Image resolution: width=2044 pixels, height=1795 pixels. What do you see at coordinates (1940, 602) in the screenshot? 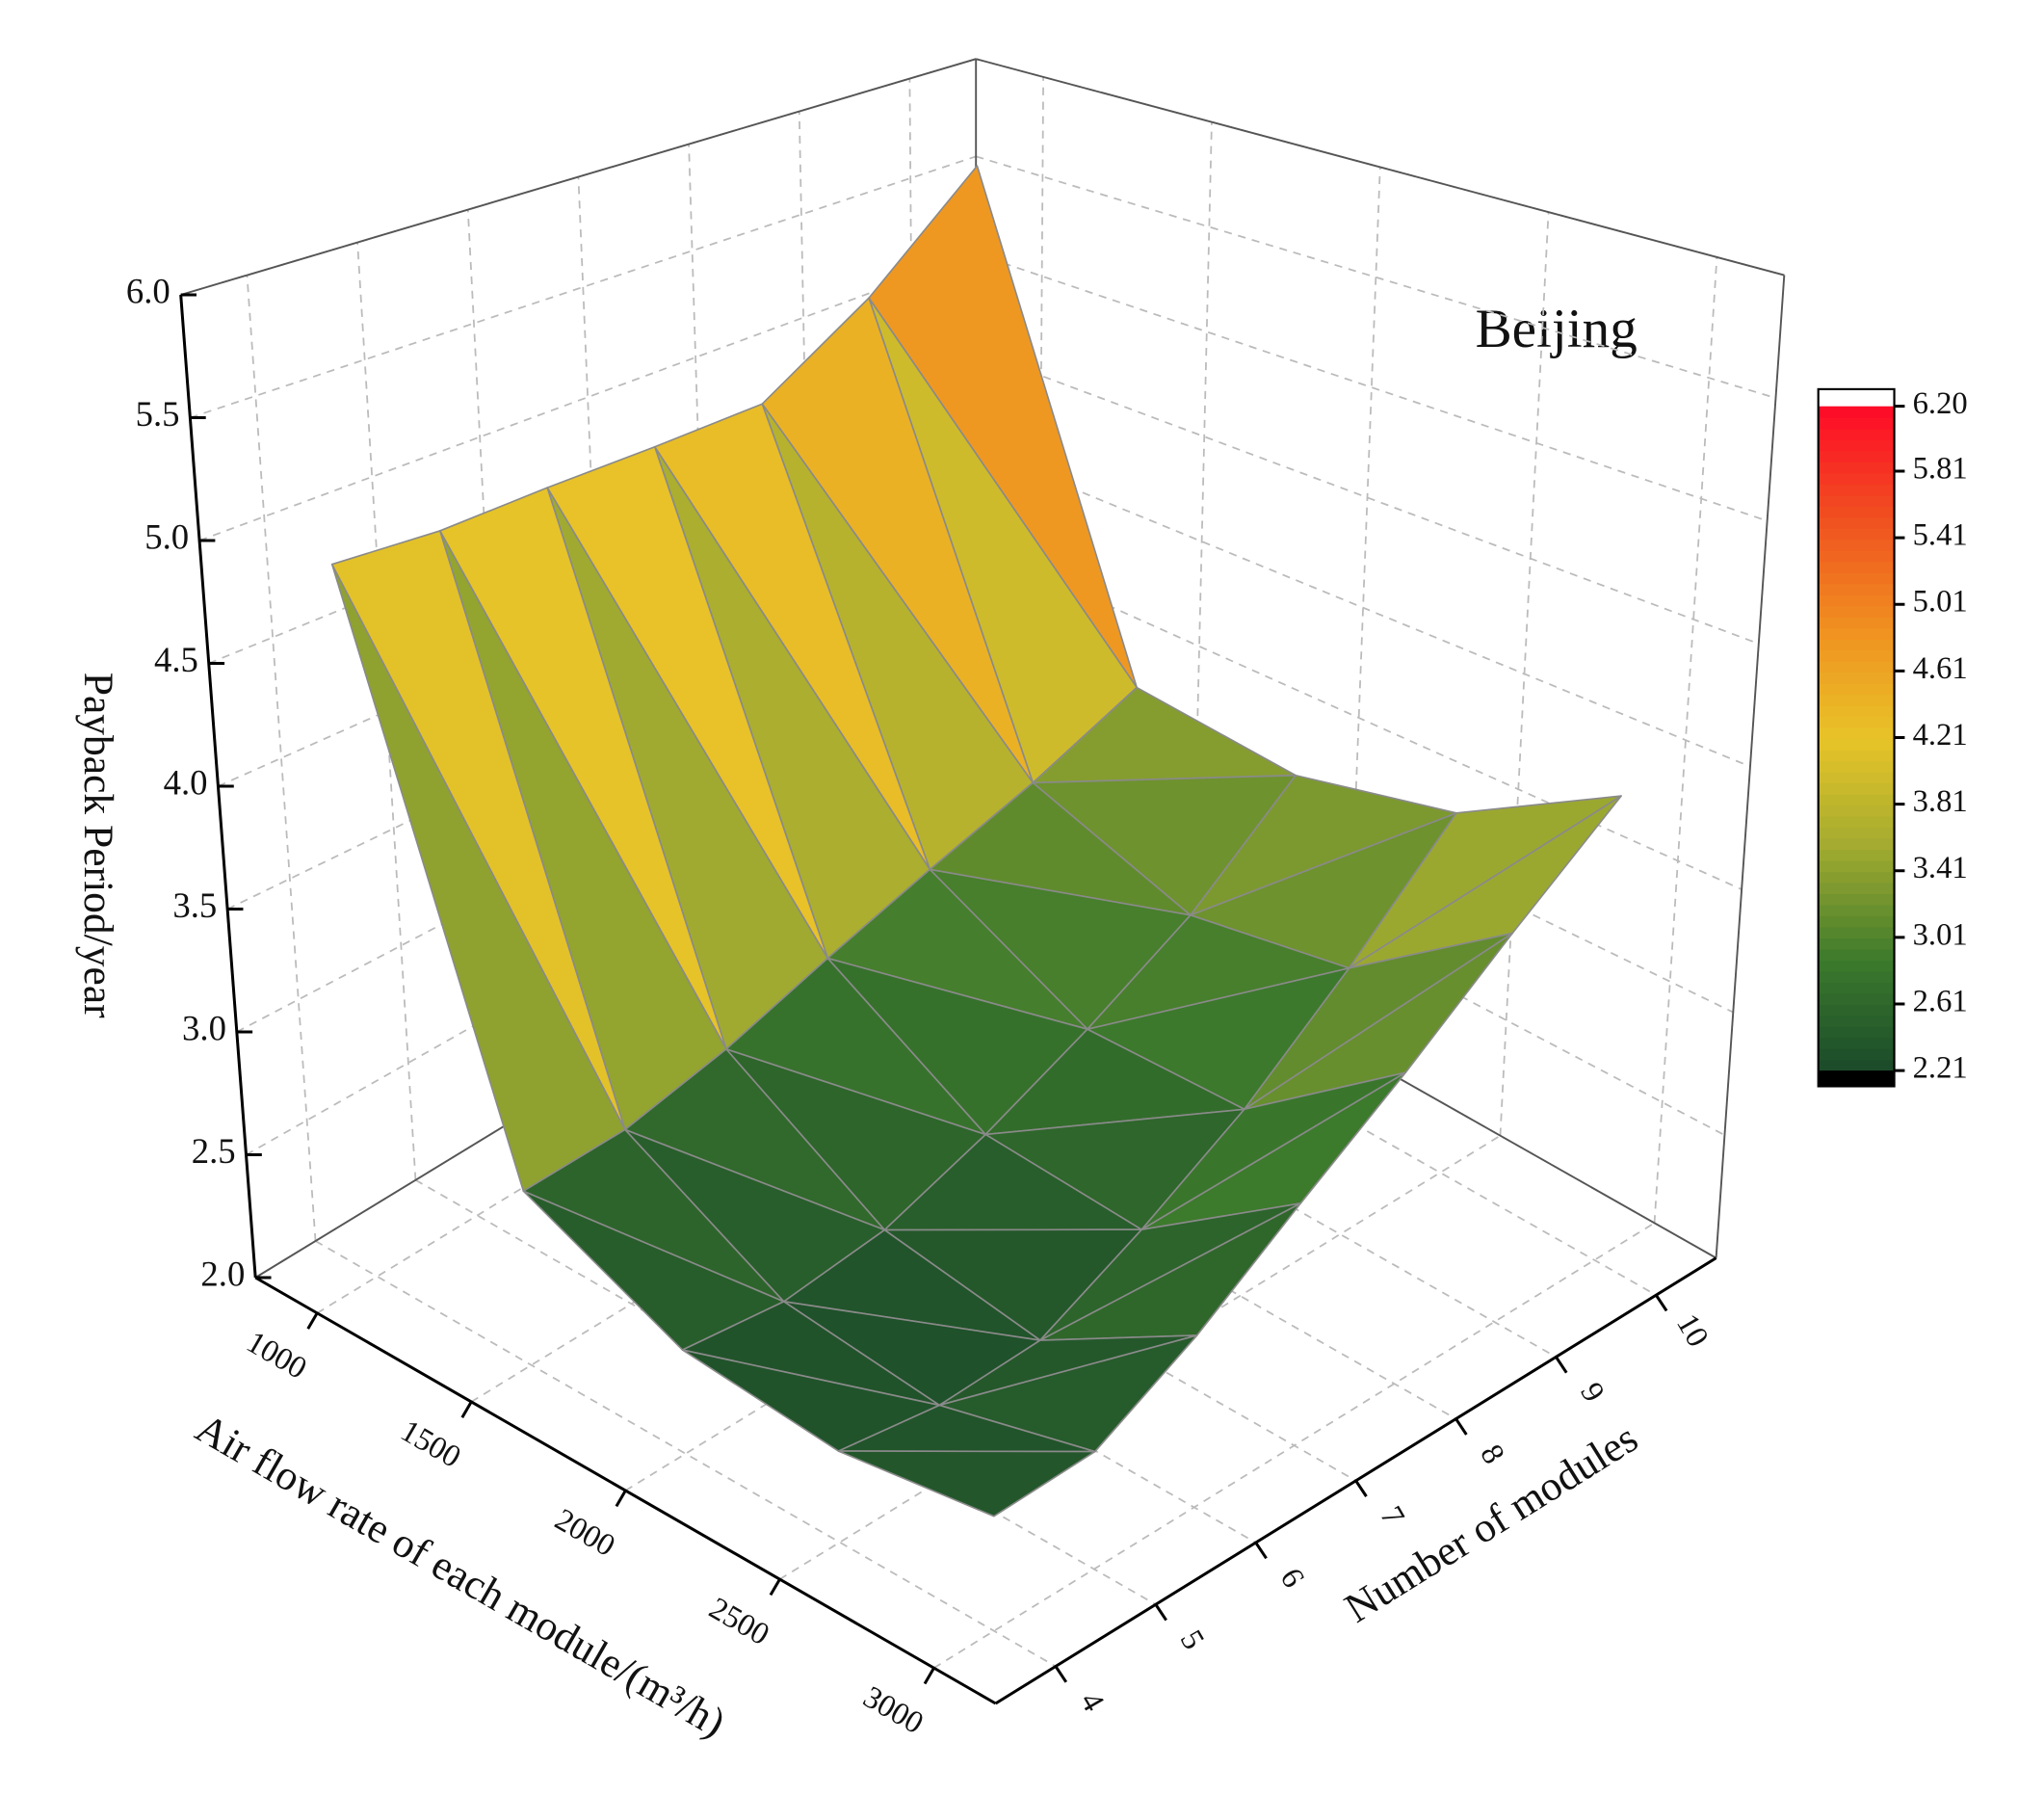
I see `colorbar-tick-label: 5.01` at bounding box center [1940, 602].